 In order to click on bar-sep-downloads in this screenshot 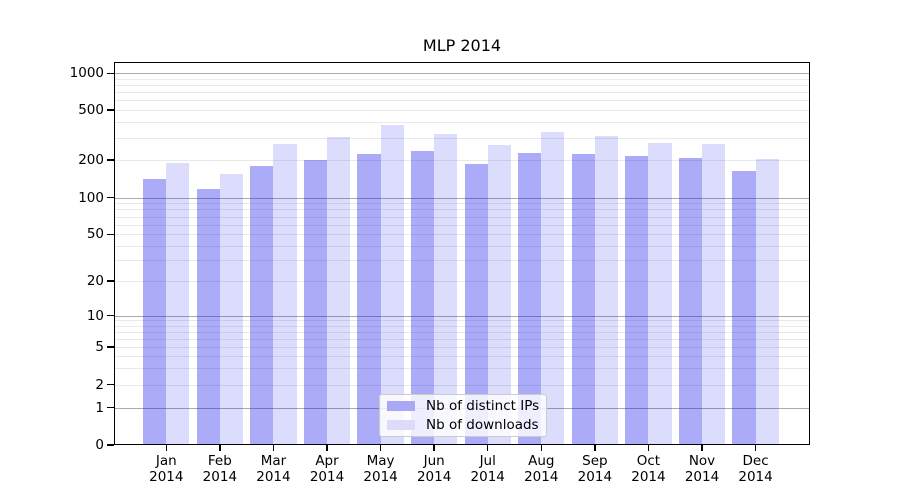, I will do `click(606, 290)`.